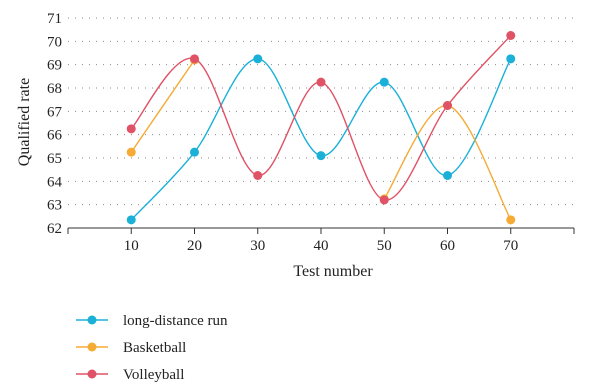 This screenshot has width=595, height=391. What do you see at coordinates (54, 229) in the screenshot?
I see `y-tick-label: 62` at bounding box center [54, 229].